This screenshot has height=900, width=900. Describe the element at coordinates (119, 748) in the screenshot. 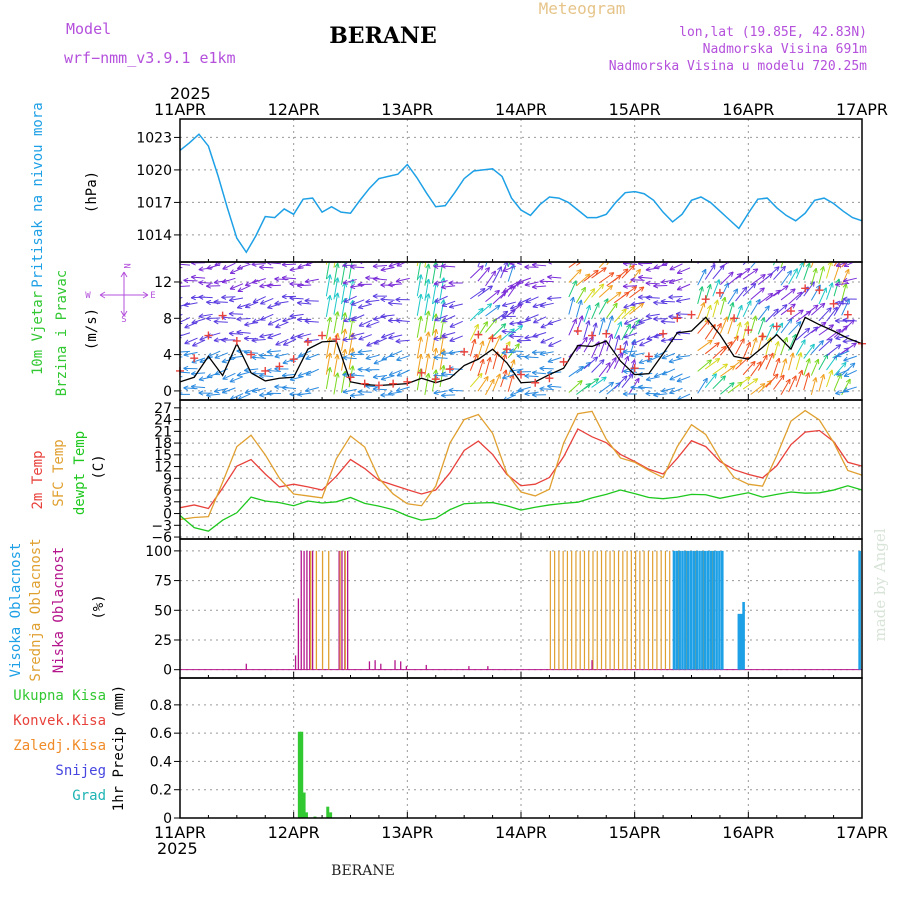

I see `precip-unit: 1hr Precip (mm)` at that location.